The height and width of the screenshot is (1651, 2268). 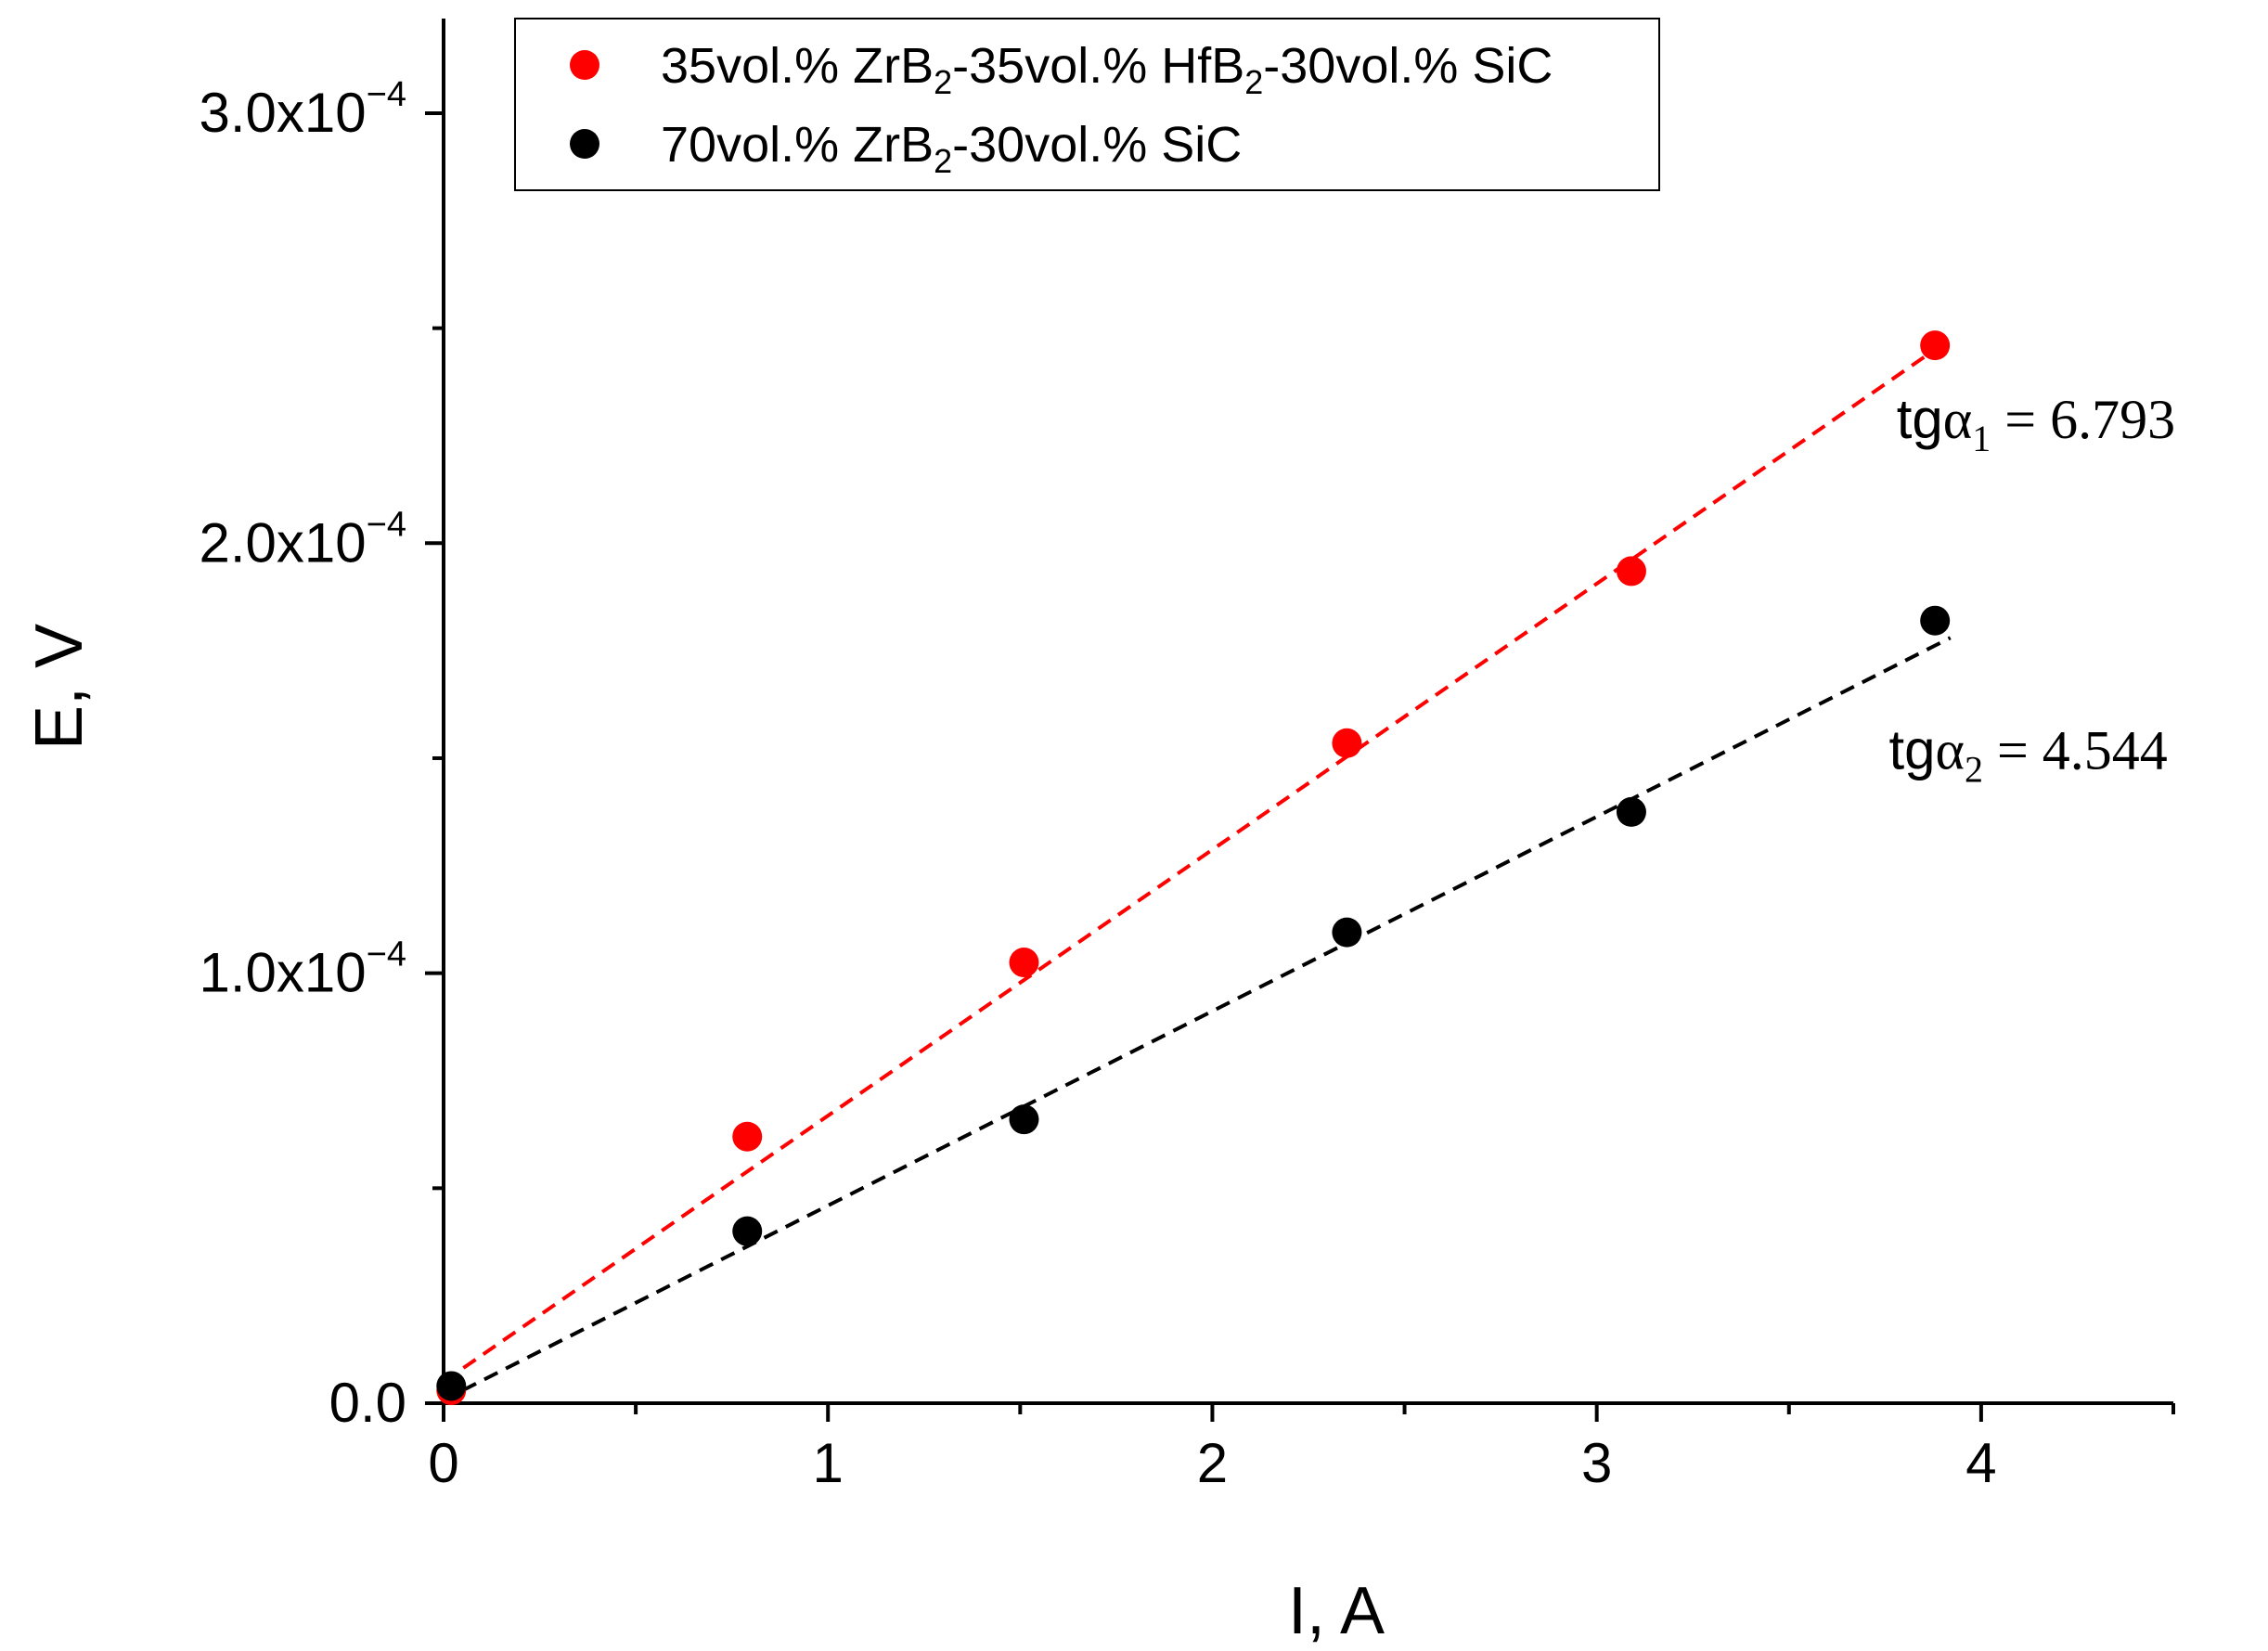 What do you see at coordinates (1212, 1463) in the screenshot?
I see `x-tick-label: 2` at bounding box center [1212, 1463].